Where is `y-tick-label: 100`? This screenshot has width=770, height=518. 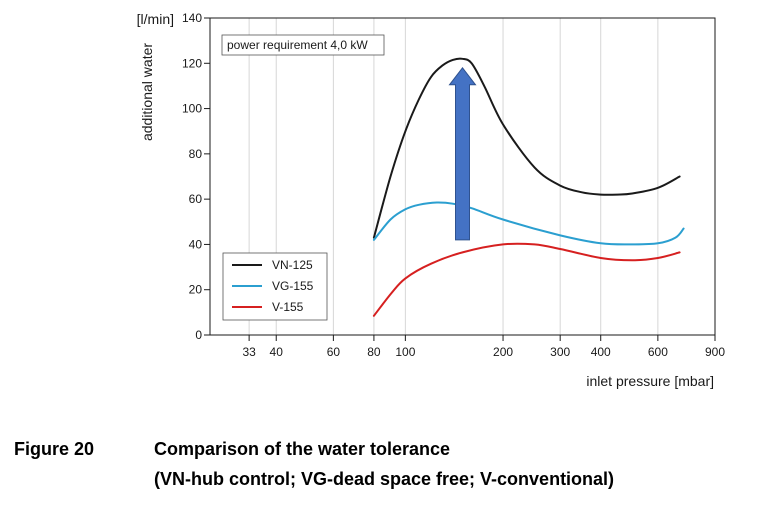
y-tick-label: 100 is located at coordinates (192, 109).